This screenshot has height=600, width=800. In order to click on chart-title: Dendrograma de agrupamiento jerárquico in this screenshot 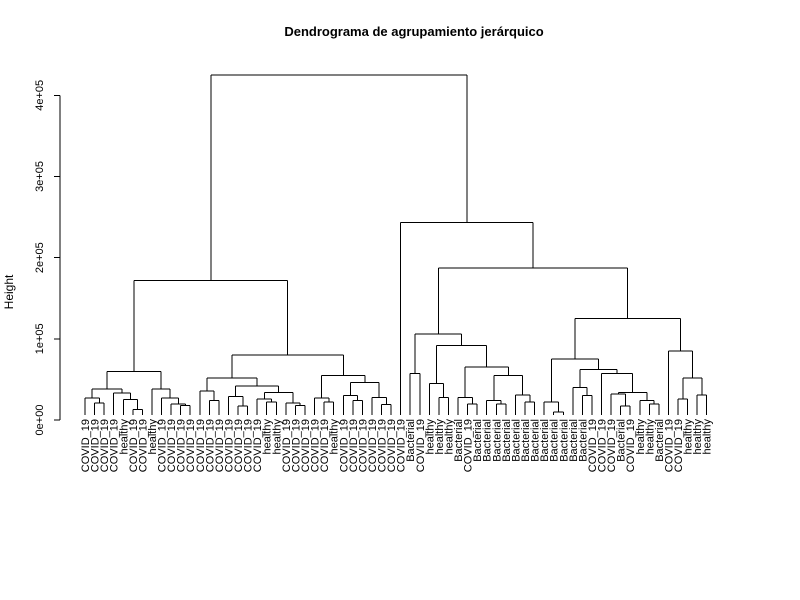, I will do `click(413, 31)`.